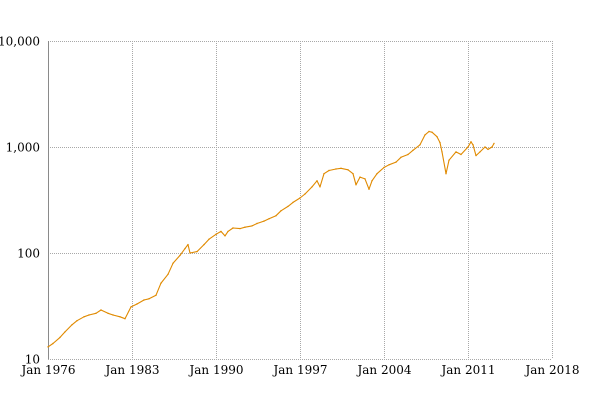  What do you see at coordinates (215, 370) in the screenshot?
I see `x-tick-label: Jan 1990` at bounding box center [215, 370].